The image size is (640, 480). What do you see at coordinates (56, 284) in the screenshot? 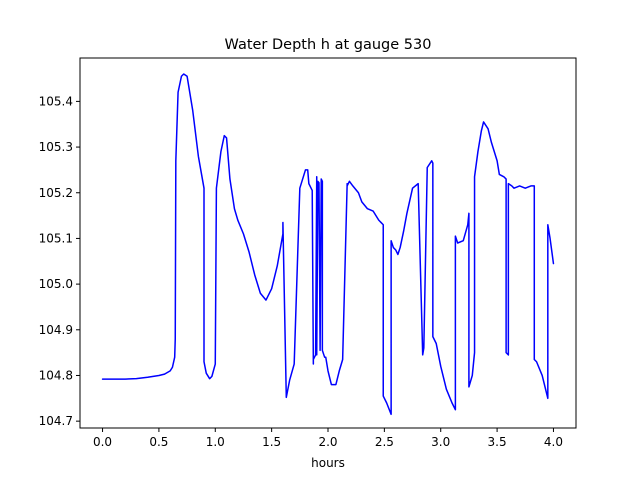
I see `y-tick-label: 105.0` at bounding box center [56, 284].